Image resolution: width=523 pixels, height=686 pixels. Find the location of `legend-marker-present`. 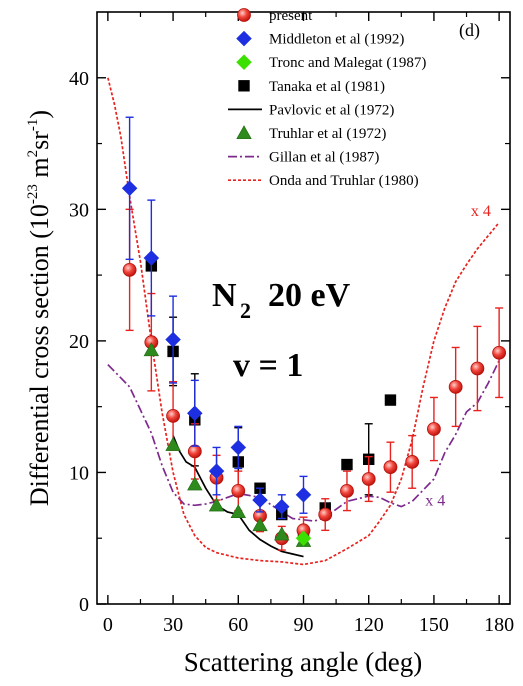

legend-marker-present is located at coordinates (244, 15).